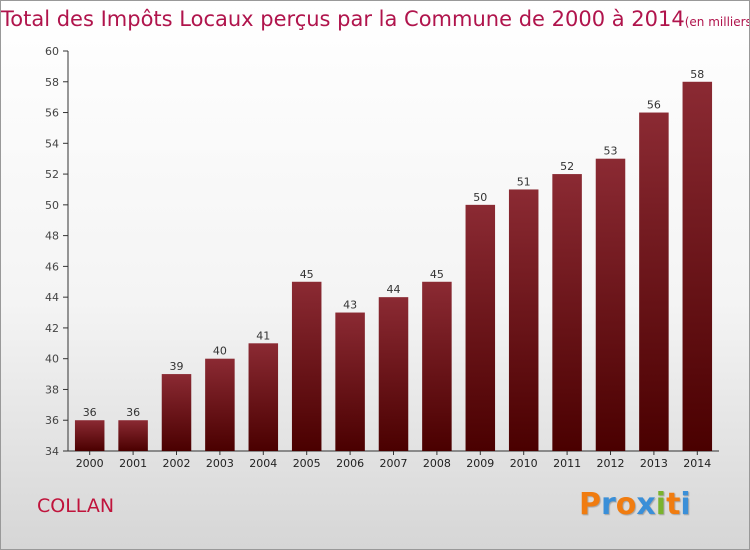  Describe the element at coordinates (52, 113) in the screenshot. I see `y-tick-label: 56` at that location.